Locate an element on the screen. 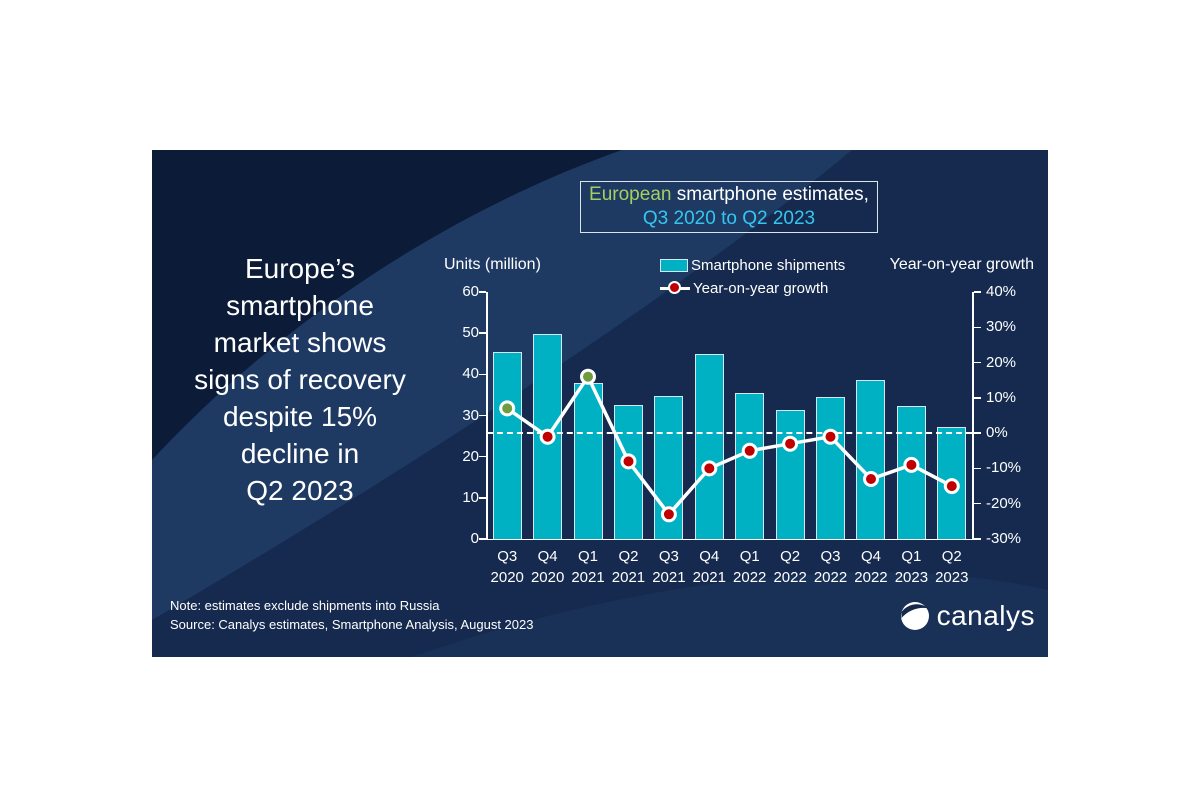 This screenshot has height=800, width=1200. right-tick-0% is located at coordinates (977, 433).